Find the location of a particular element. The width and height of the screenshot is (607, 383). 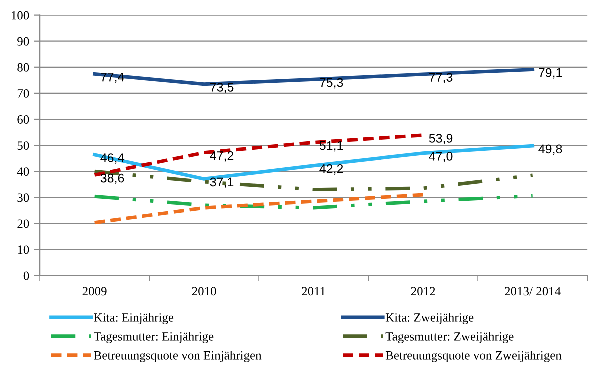

data-label: 79,1 is located at coordinates (550, 73).